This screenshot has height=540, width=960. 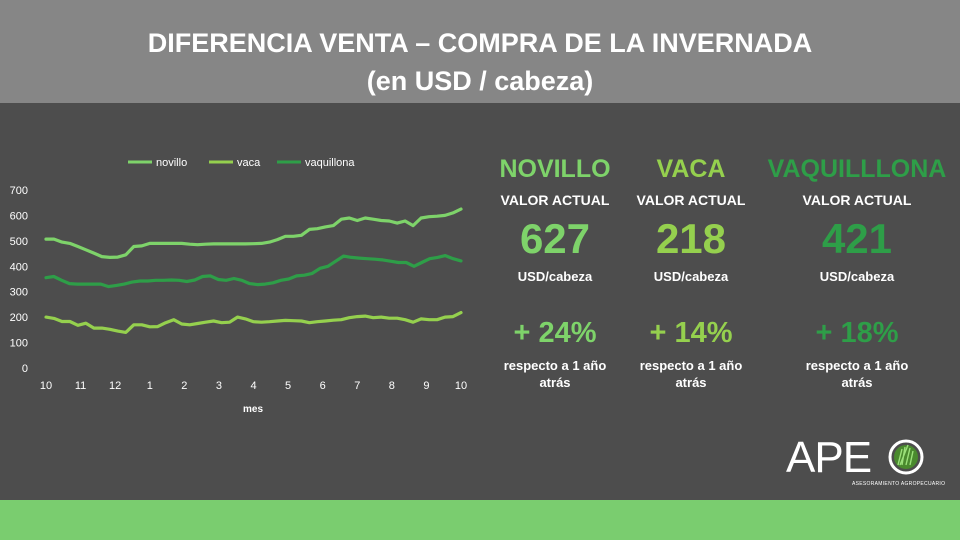 I want to click on footer-bar, so click(x=480, y=520).